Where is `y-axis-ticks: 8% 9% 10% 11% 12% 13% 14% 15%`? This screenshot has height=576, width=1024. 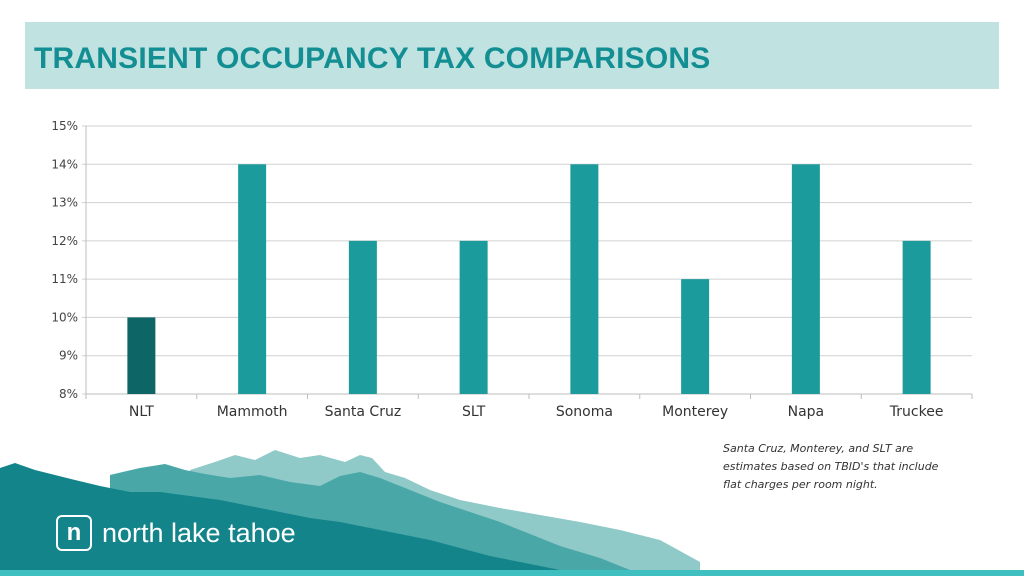
y-axis-ticks: 8% 9% 10% 11% 12% 13% 14% 15% is located at coordinates (64, 260).